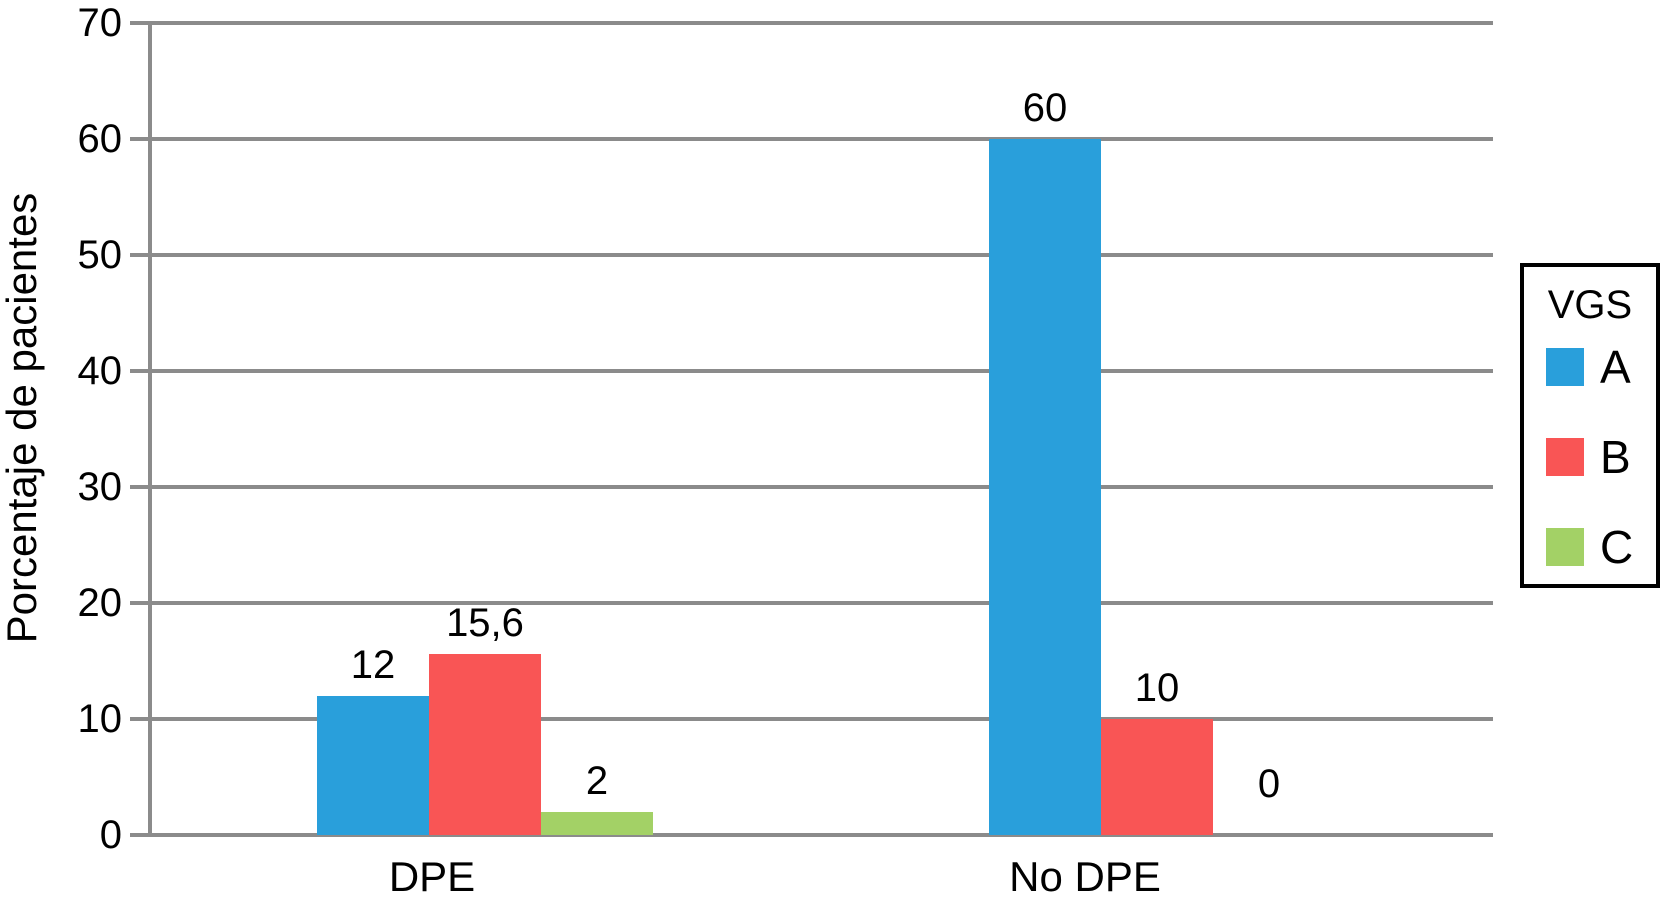 The image size is (1662, 907). I want to click on y-tick-label: 0, so click(110, 835).